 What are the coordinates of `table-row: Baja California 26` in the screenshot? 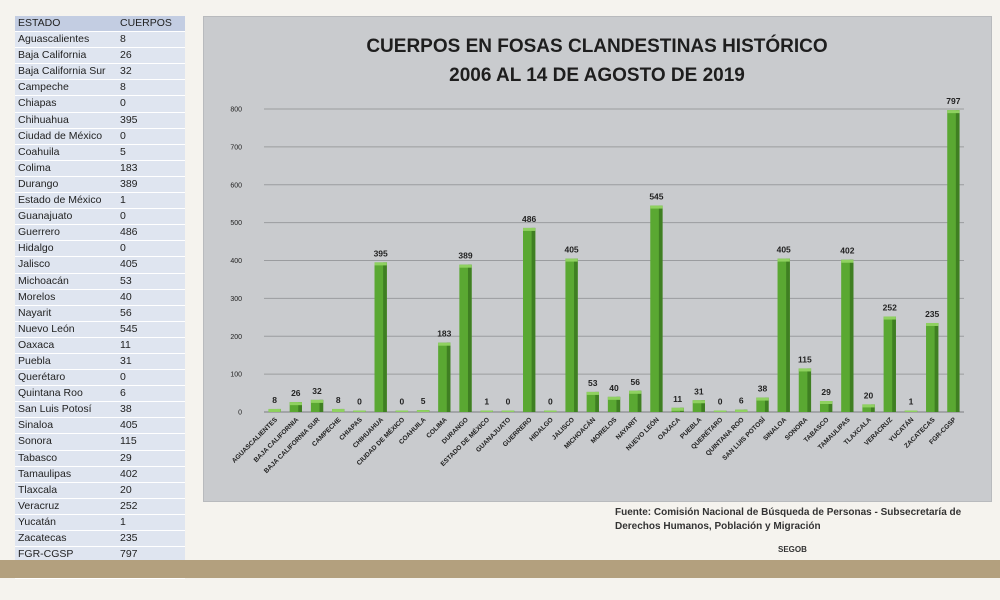 It's located at (100, 56).